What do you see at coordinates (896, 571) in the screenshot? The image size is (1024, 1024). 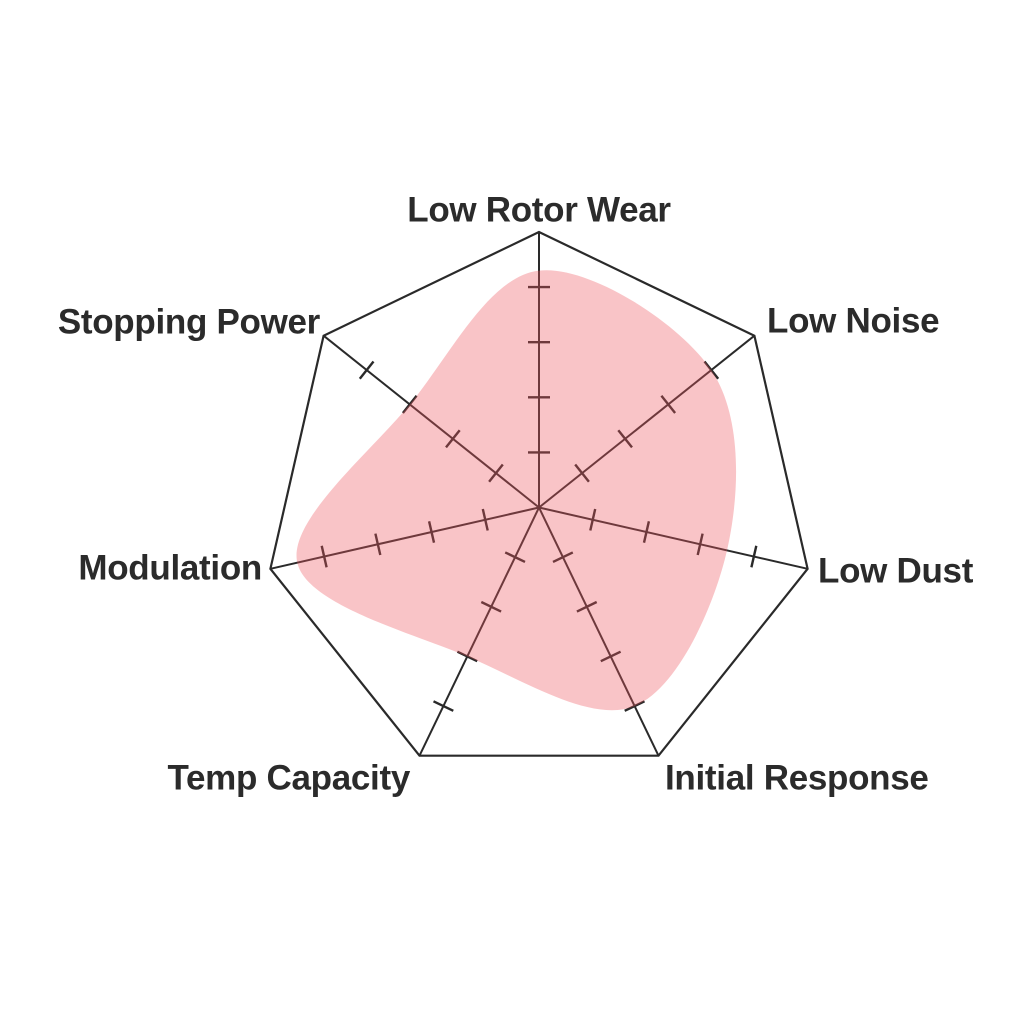 I see `axis-label-low-dust: Low Dust` at bounding box center [896, 571].